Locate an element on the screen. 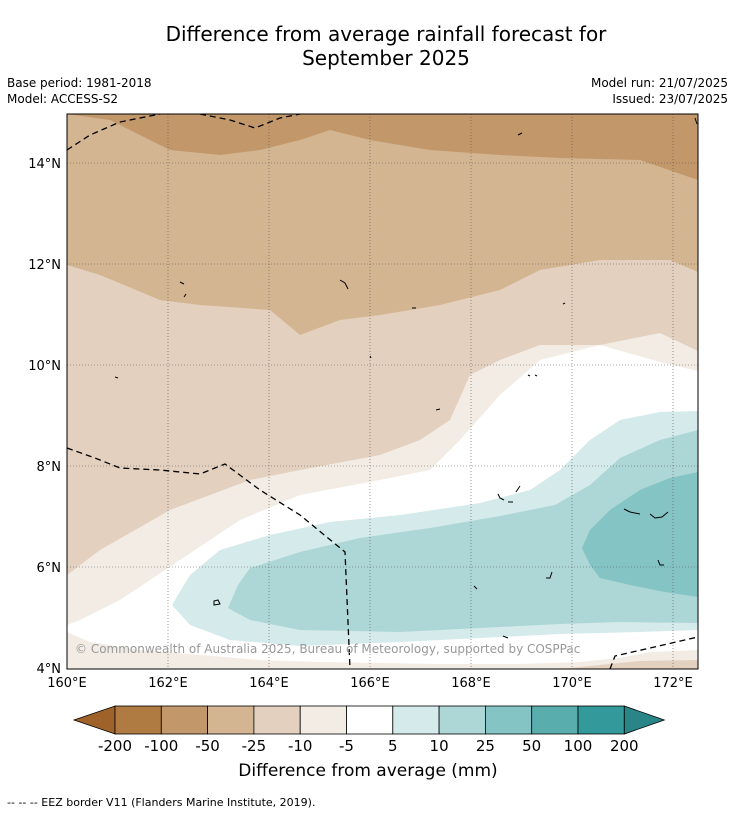 The width and height of the screenshot is (736, 816). colorbar-label: 50 is located at coordinates (531, 746).